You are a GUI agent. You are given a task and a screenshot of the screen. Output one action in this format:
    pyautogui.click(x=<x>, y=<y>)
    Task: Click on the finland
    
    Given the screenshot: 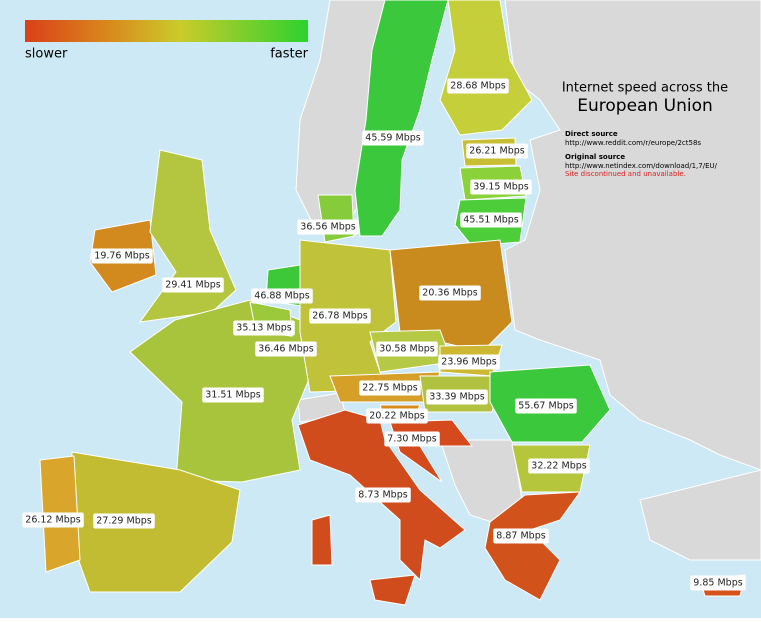 What is the action you would take?
    pyautogui.click(x=486, y=68)
    